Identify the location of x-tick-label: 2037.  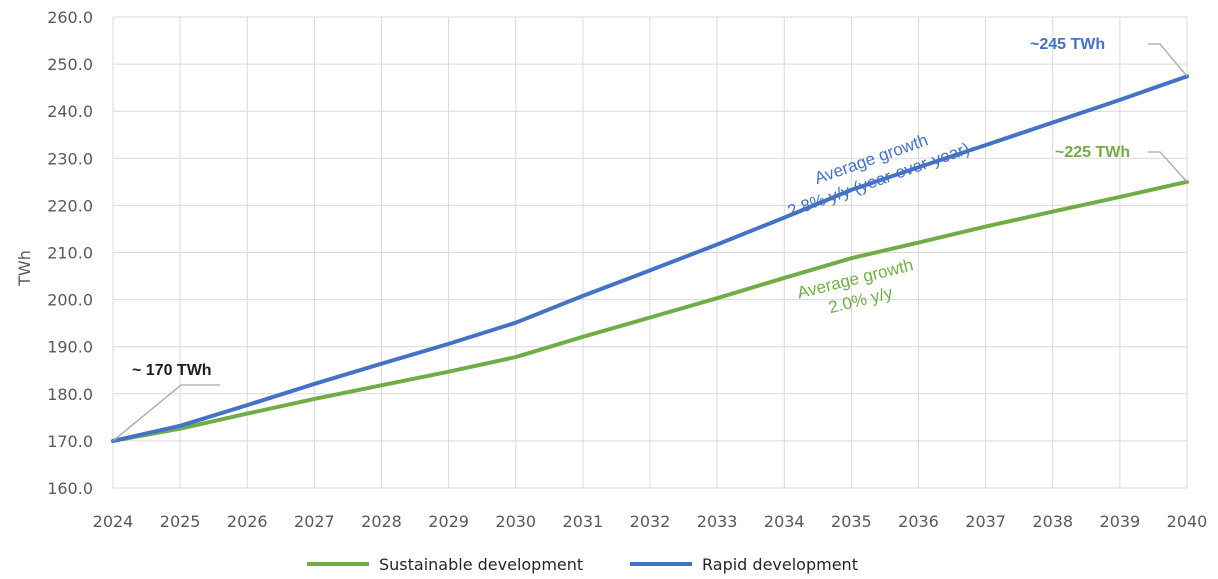
(985, 521).